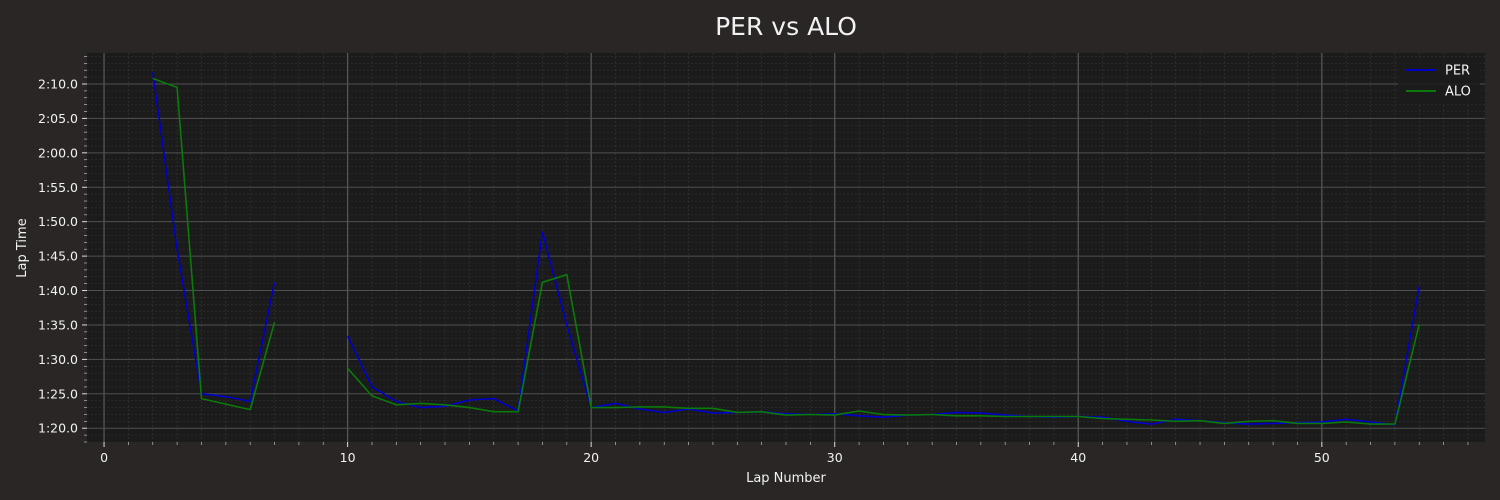  What do you see at coordinates (58, 359) in the screenshot?
I see `y-tick-label: 1:30.0` at bounding box center [58, 359].